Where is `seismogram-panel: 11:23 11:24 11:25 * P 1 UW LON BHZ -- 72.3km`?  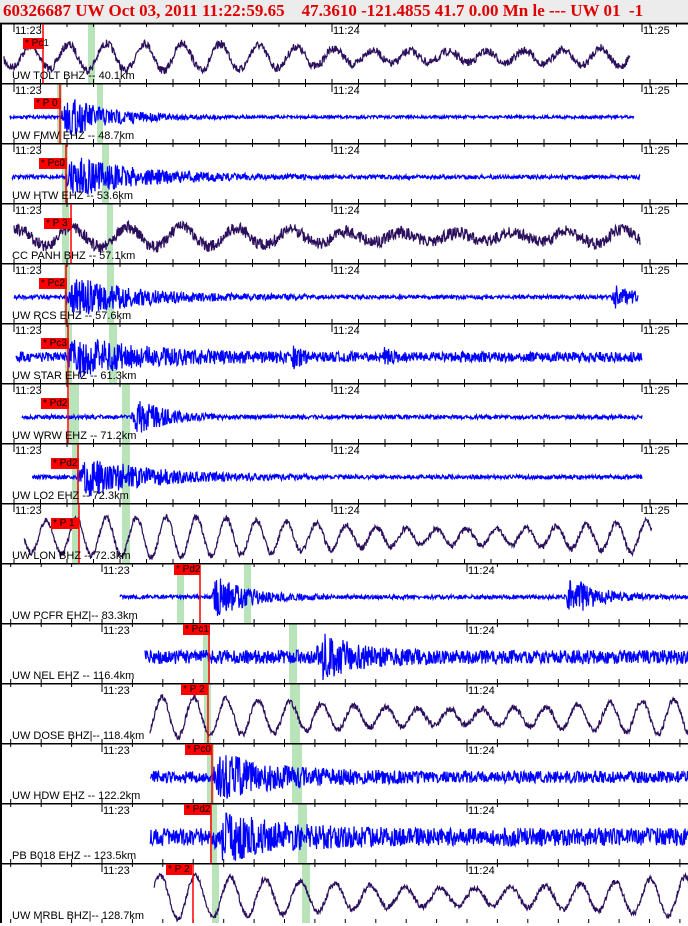
seismogram-panel: 11:23 11:24 11:25 * P 1 UW LON BHZ -- 72.3km is located at coordinates (344, 533).